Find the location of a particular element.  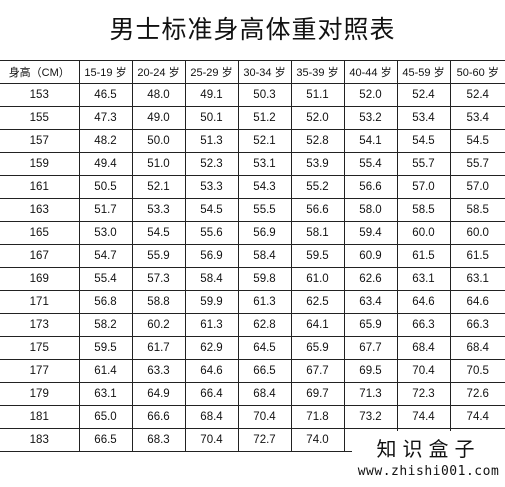

header-age-30-34: 30-34 岁 is located at coordinates (264, 72).